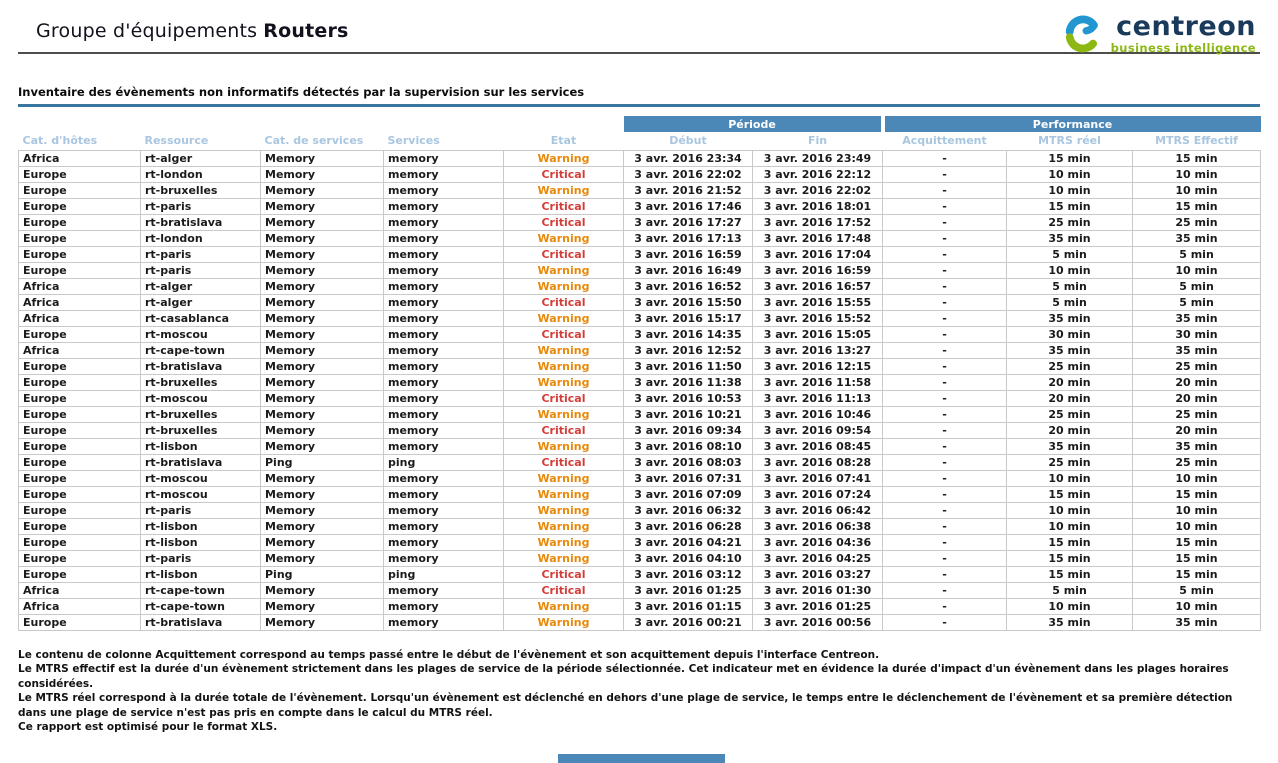  I want to click on cell-start: 3 avr. 2016 00:21, so click(688, 622).